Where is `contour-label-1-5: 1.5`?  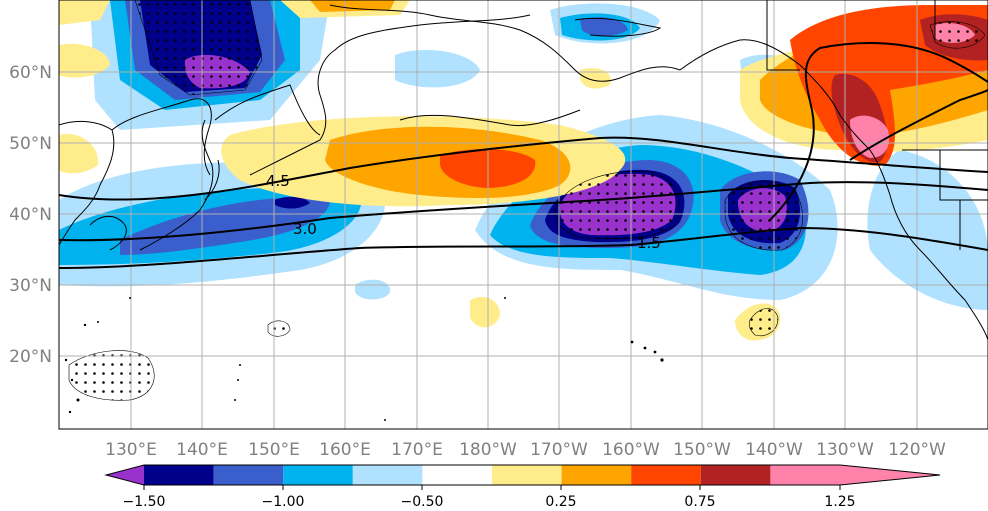
contour-label-1-5: 1.5 is located at coordinates (649, 243).